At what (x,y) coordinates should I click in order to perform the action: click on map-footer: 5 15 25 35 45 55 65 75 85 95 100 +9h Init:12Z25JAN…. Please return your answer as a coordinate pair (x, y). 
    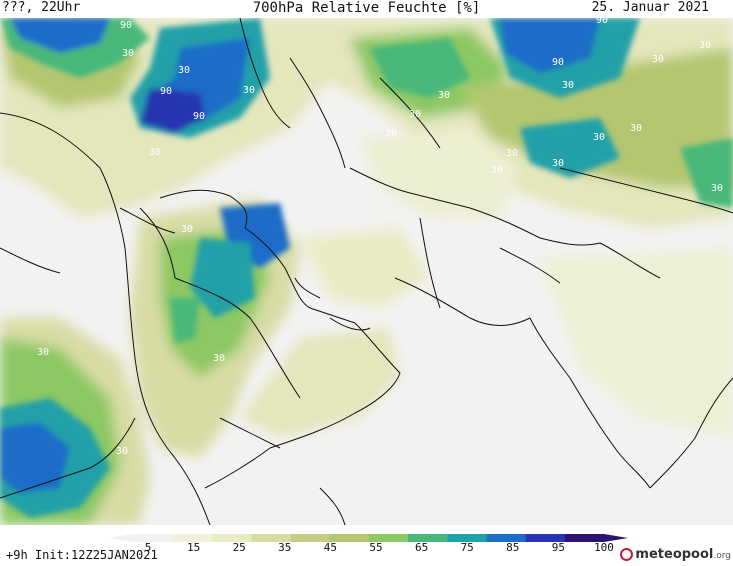
    Looking at the image, I should click on (366, 545).